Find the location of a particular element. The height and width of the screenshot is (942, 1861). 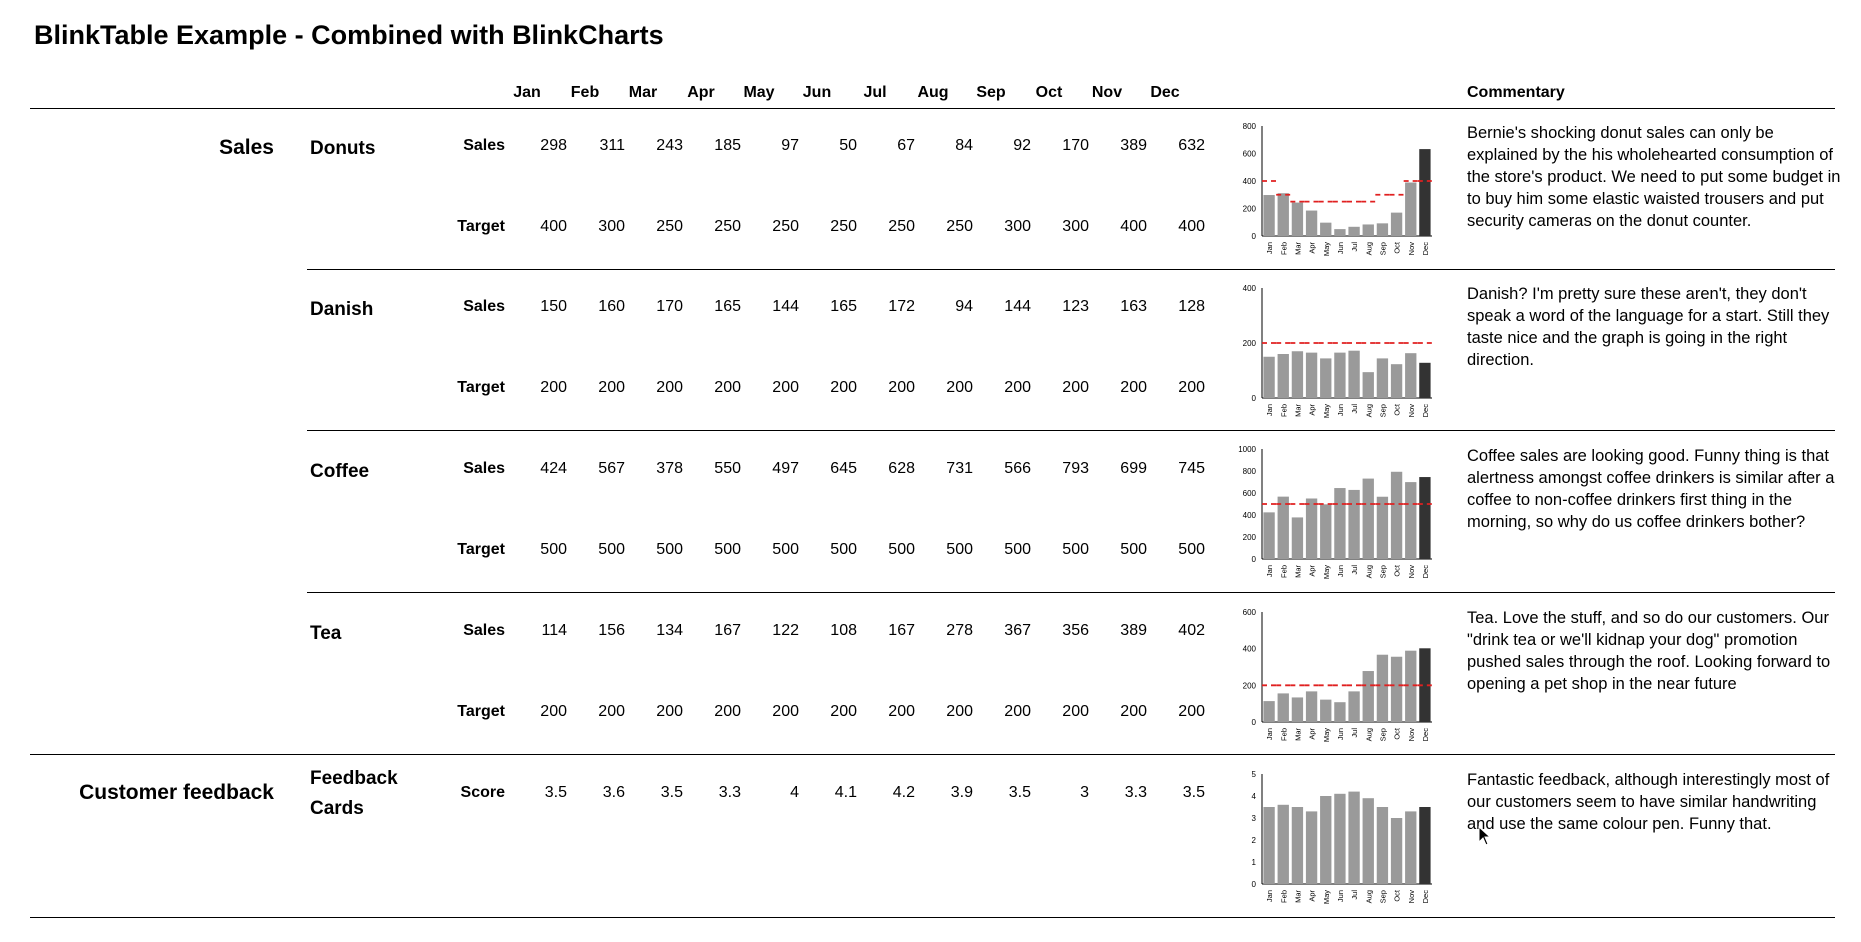

product-name-feedback-line2: Cards is located at coordinates (337, 808).